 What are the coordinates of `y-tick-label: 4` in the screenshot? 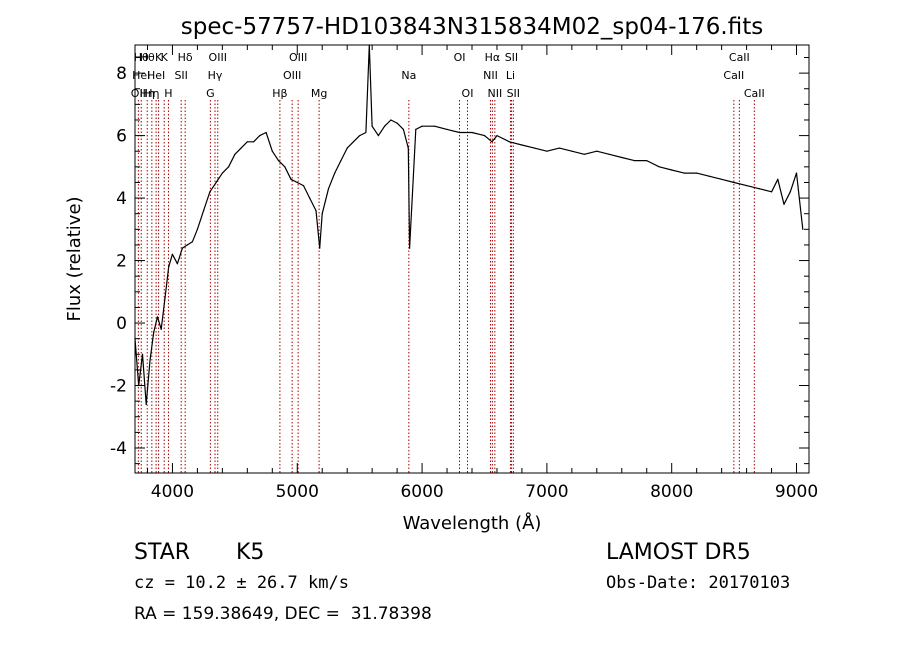 It's located at (121, 199).